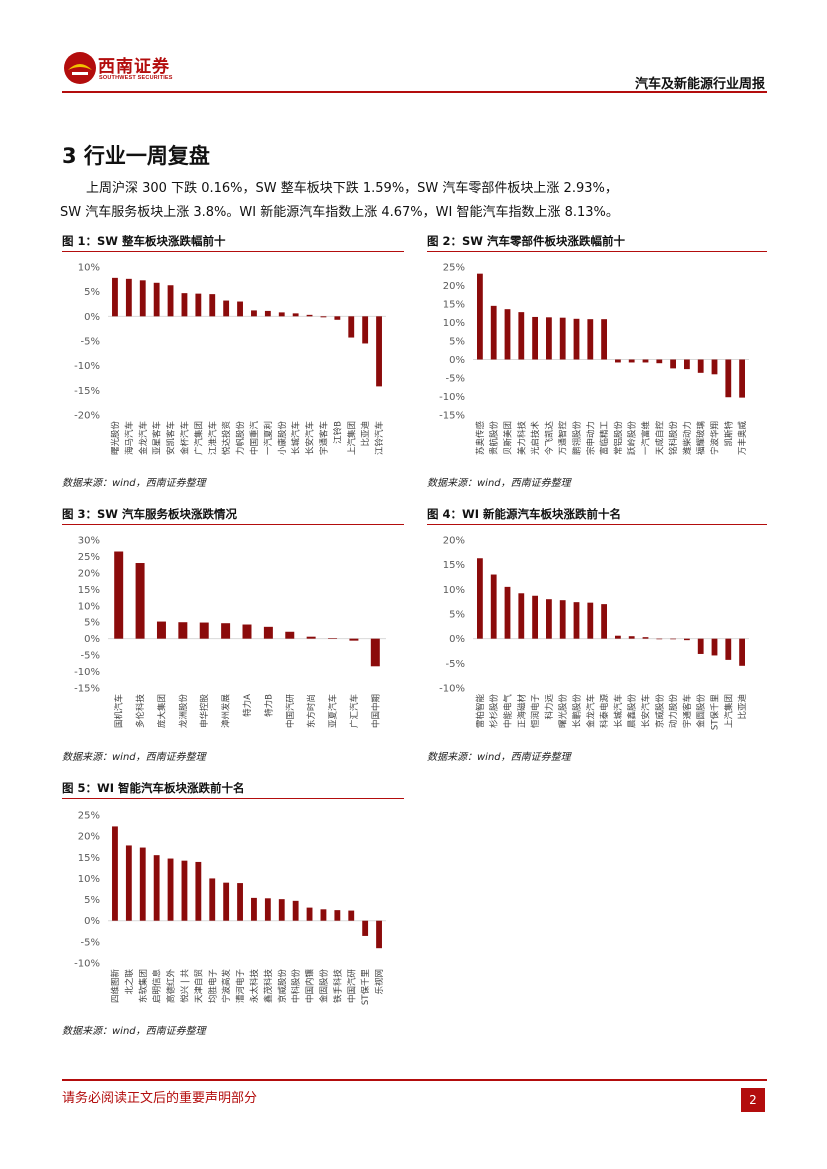  What do you see at coordinates (144, 241) in the screenshot?
I see `figure-1-title: 图 1：SW 整车板块涨跌幅前十` at bounding box center [144, 241].